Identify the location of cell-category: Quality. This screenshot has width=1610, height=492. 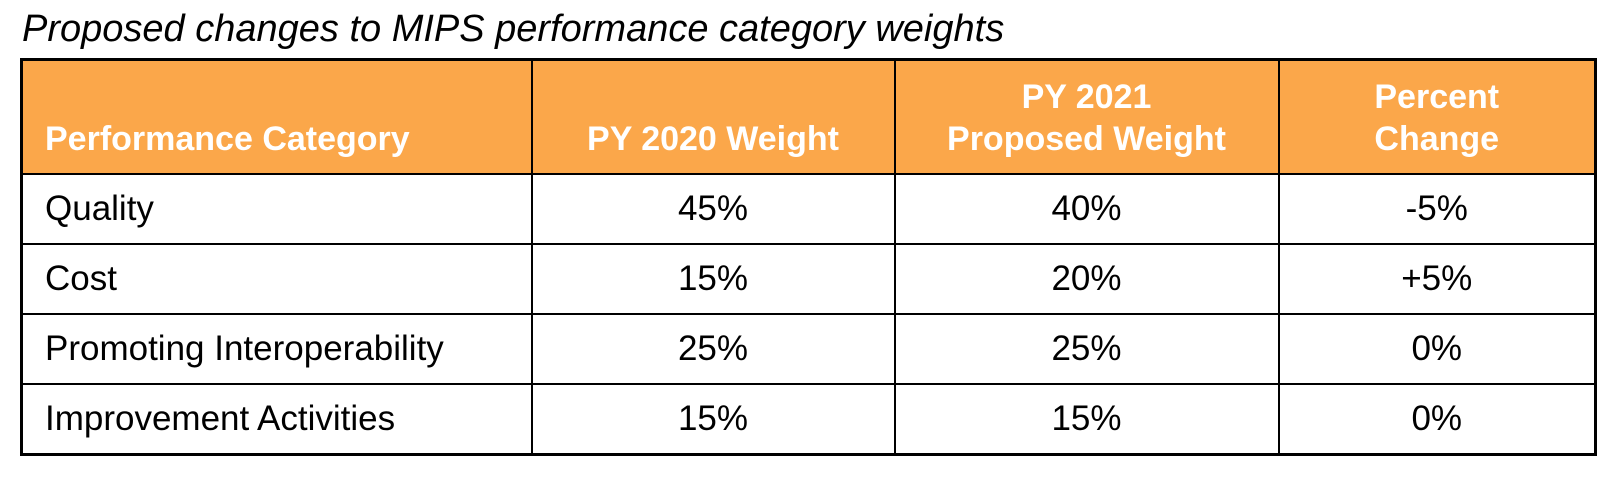
(276, 209).